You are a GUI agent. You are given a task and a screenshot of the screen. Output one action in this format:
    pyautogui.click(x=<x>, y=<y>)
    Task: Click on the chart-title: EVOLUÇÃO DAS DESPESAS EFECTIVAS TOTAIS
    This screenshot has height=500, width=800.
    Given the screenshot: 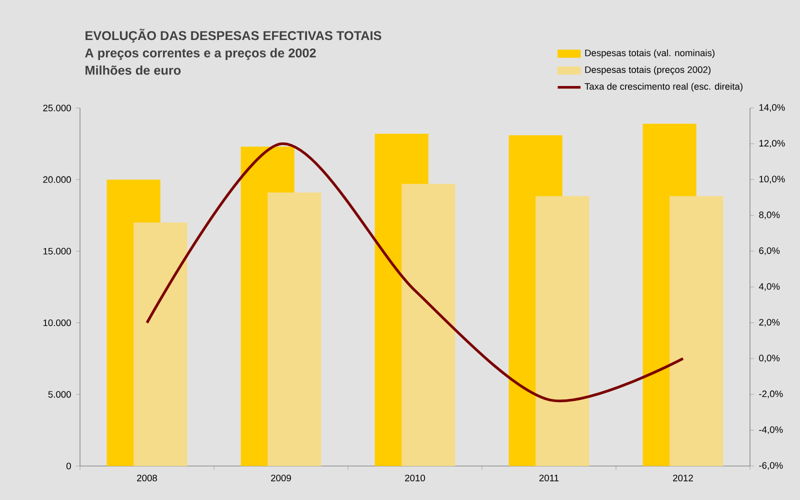 What is the action you would take?
    pyautogui.click(x=234, y=35)
    